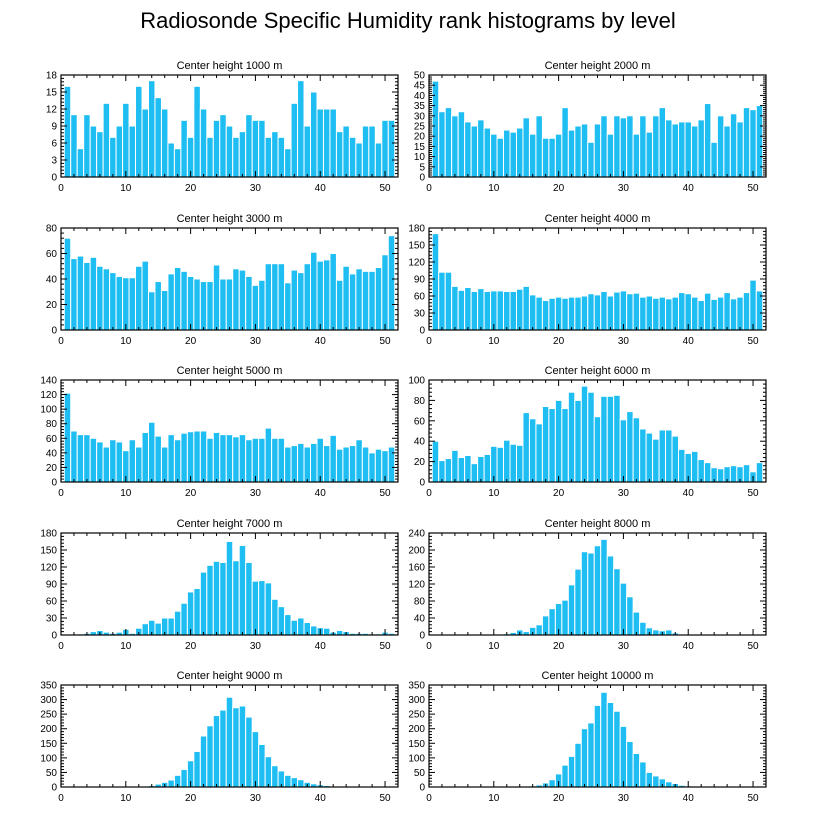  Describe the element at coordinates (494, 493) in the screenshot. I see `x-tick-label: 10` at that location.